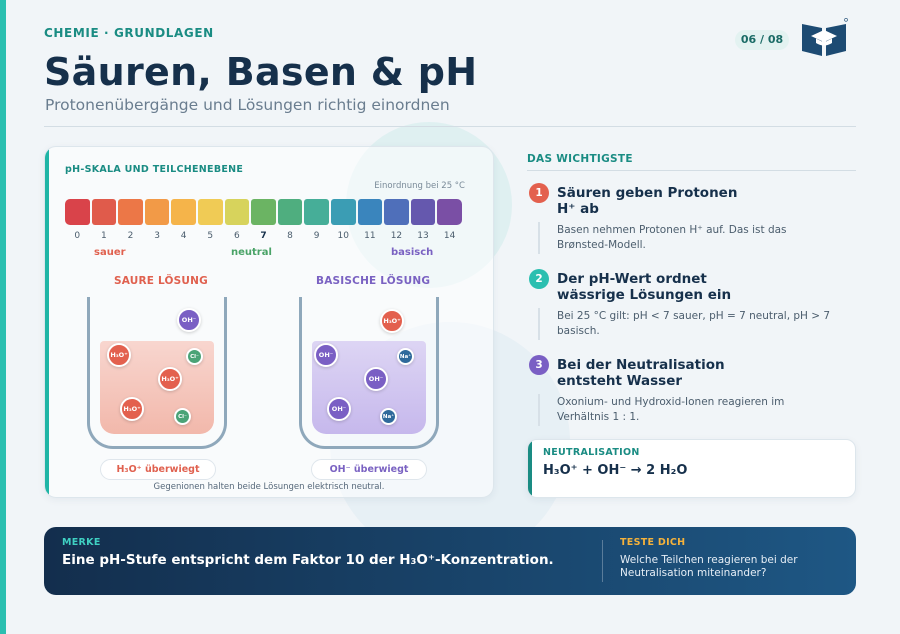  Describe the element at coordinates (450, 126) in the screenshot. I see `header-divider` at that location.